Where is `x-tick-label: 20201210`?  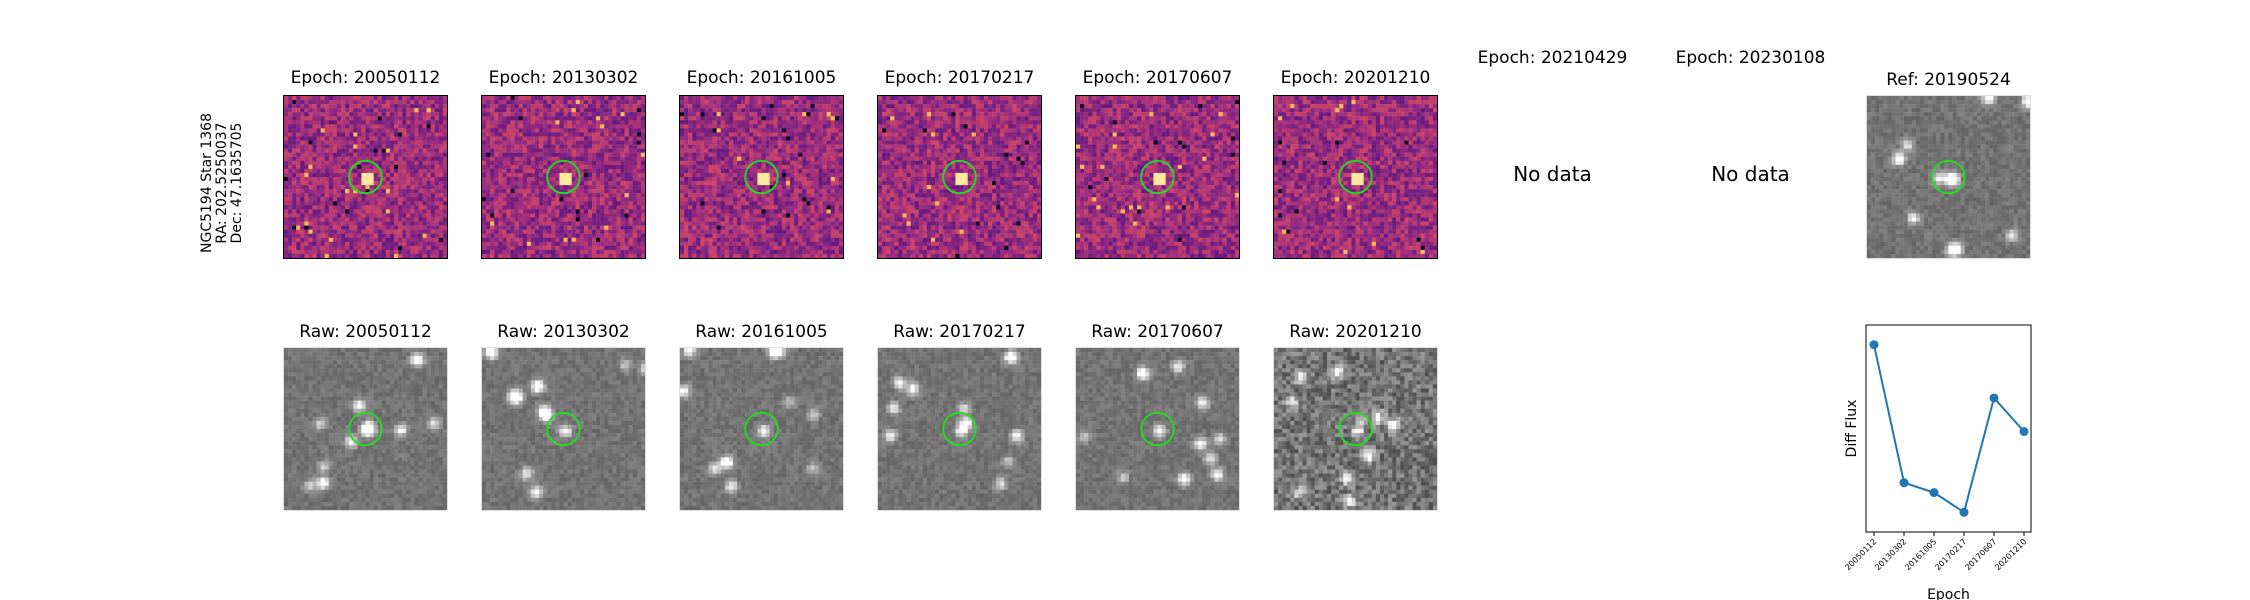 x-tick-label: 20201210 is located at coordinates (2010, 554).